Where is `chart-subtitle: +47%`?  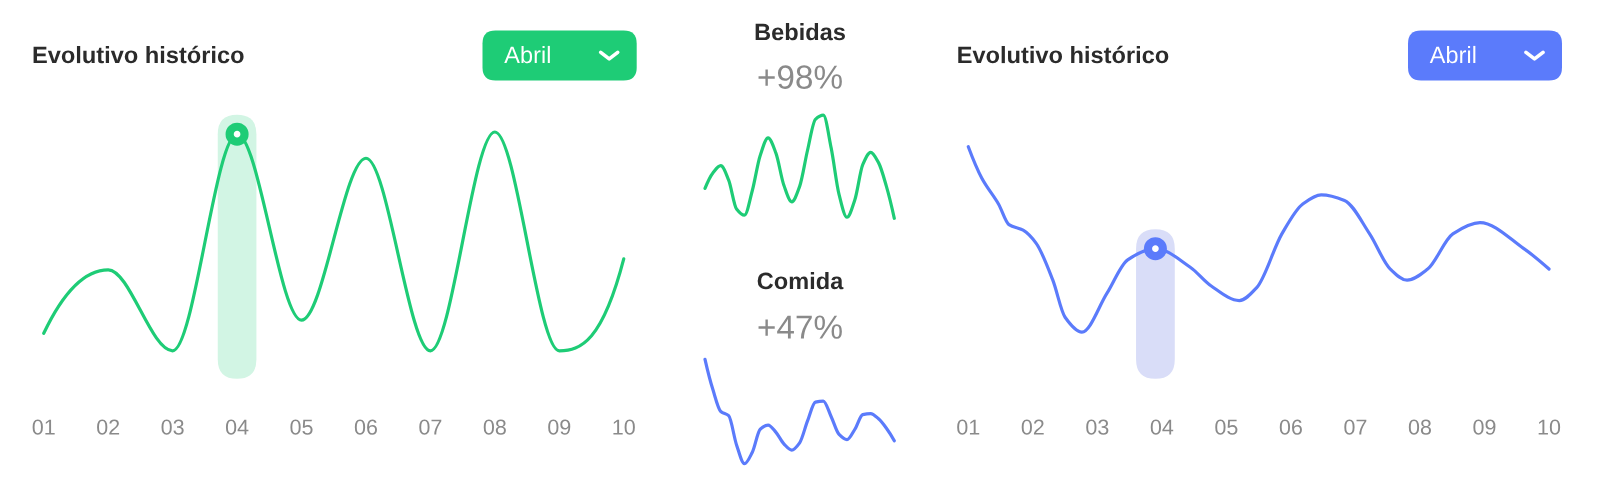
chart-subtitle: +47% is located at coordinates (800, 327).